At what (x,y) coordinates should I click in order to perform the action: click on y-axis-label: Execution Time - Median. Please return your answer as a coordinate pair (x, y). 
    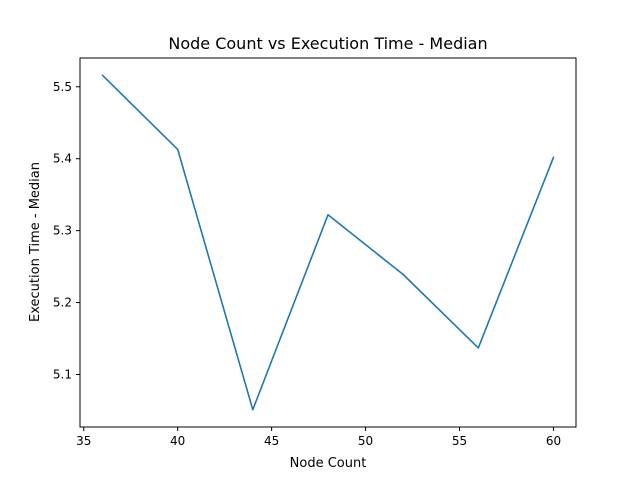
    Looking at the image, I should click on (35, 242).